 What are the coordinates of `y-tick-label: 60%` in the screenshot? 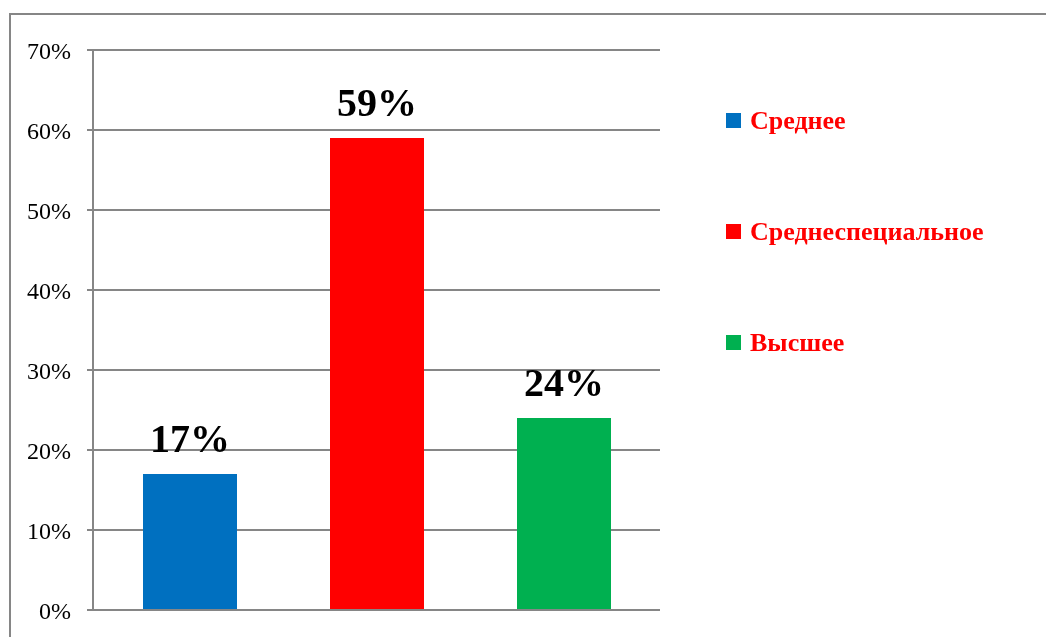 It's located at (49, 130).